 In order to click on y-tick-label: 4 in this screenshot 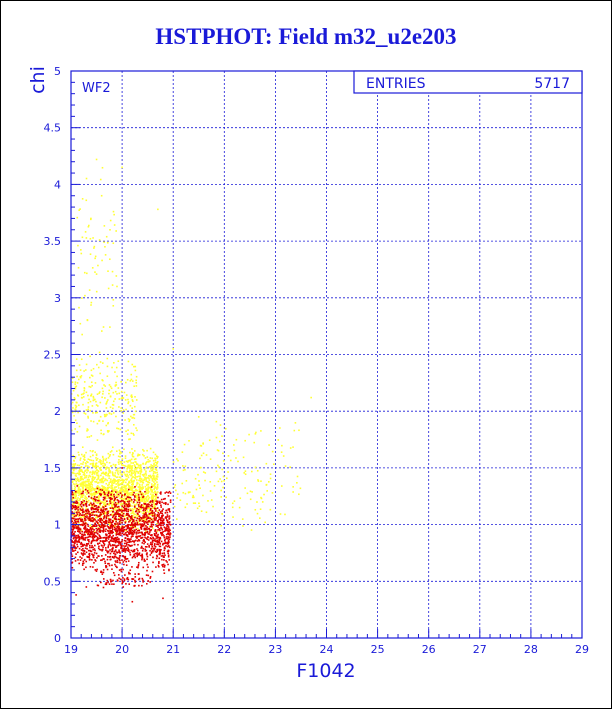, I will do `click(57, 184)`.